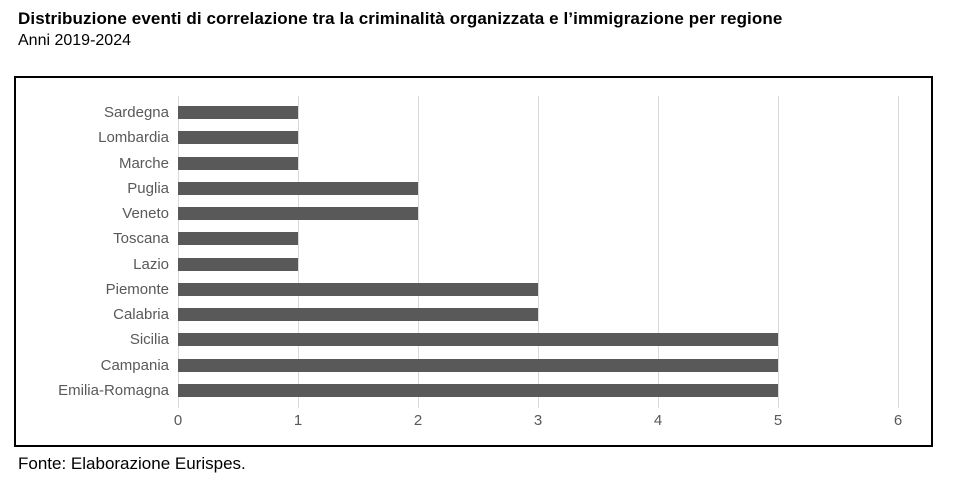  What do you see at coordinates (74, 40) in the screenshot?
I see `chart-subtitle: Anni 2019-2024` at bounding box center [74, 40].